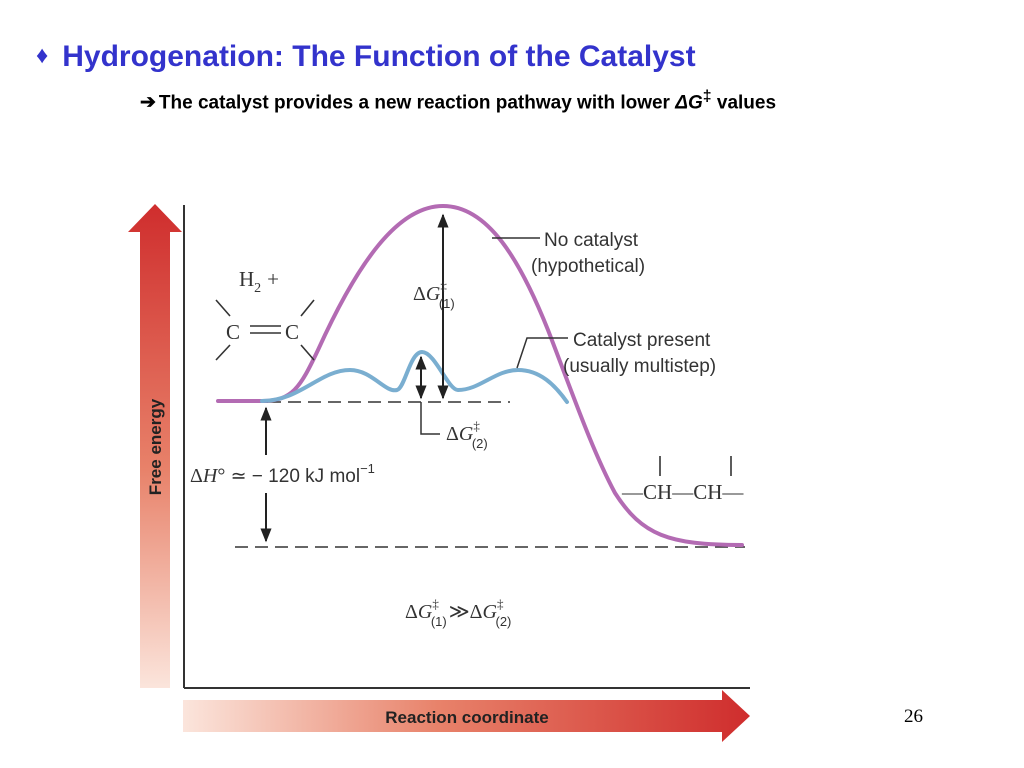  I want to click on reaction-coordinate-axis-arrow, so click(466, 716).